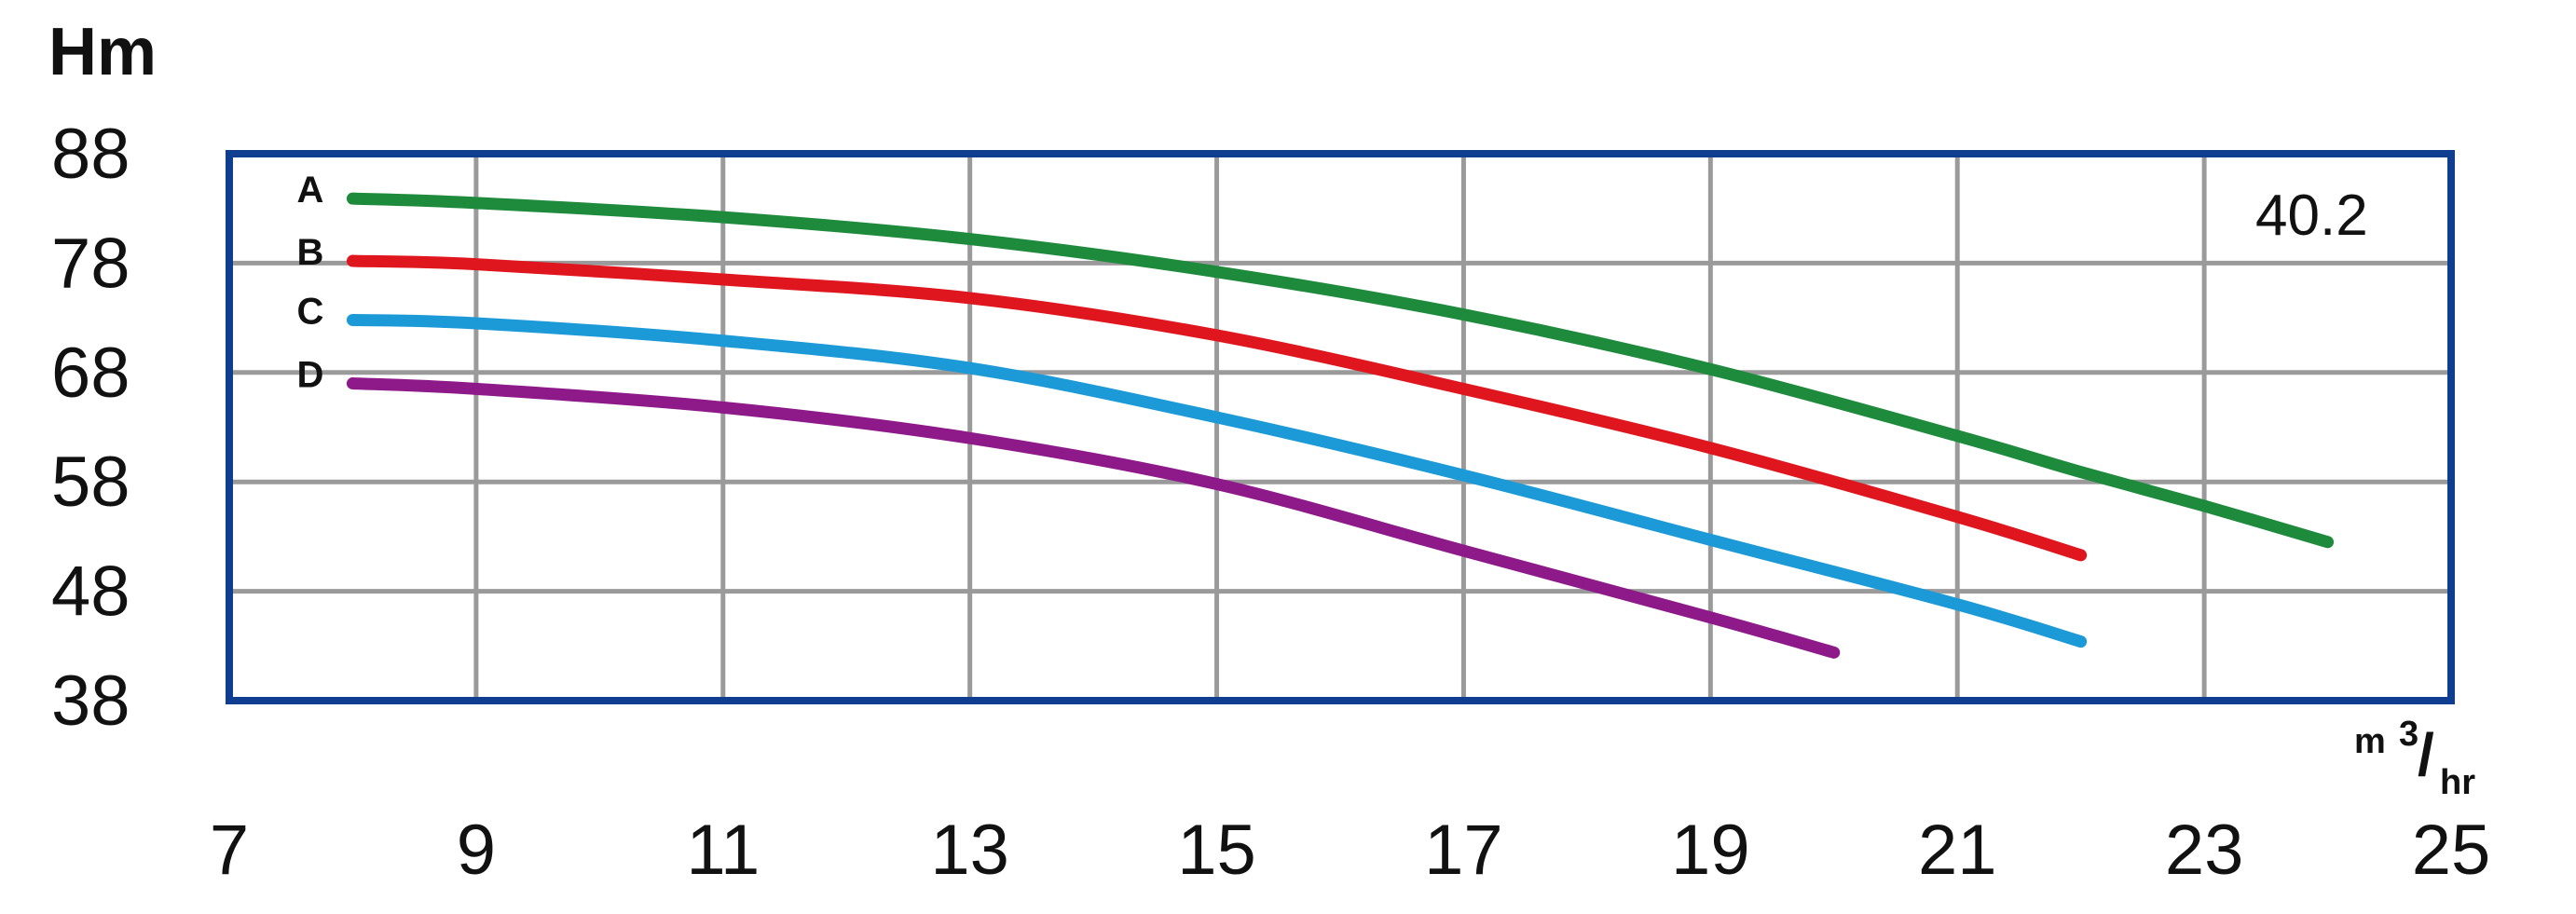 The height and width of the screenshot is (914, 2576). Describe the element at coordinates (90, 592) in the screenshot. I see `y-tick-label: 48` at that location.